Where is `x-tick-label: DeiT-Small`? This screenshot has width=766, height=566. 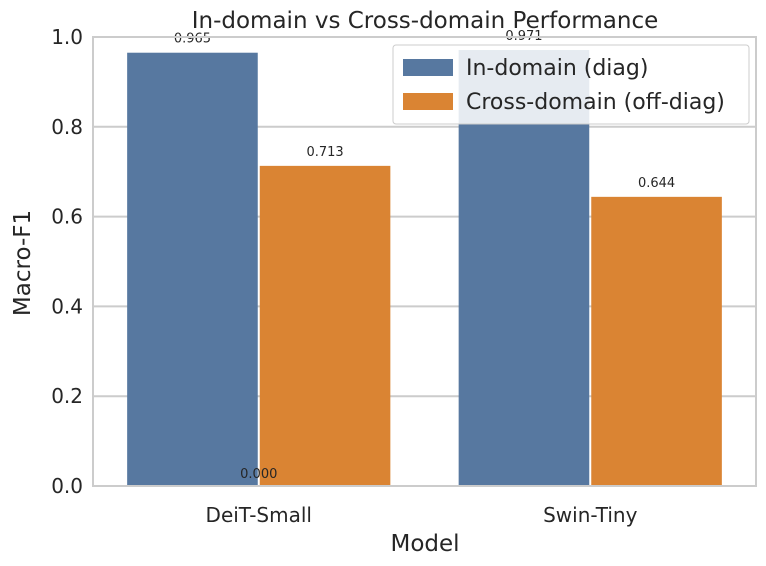
x-tick-label: DeiT-Small is located at coordinates (259, 515).